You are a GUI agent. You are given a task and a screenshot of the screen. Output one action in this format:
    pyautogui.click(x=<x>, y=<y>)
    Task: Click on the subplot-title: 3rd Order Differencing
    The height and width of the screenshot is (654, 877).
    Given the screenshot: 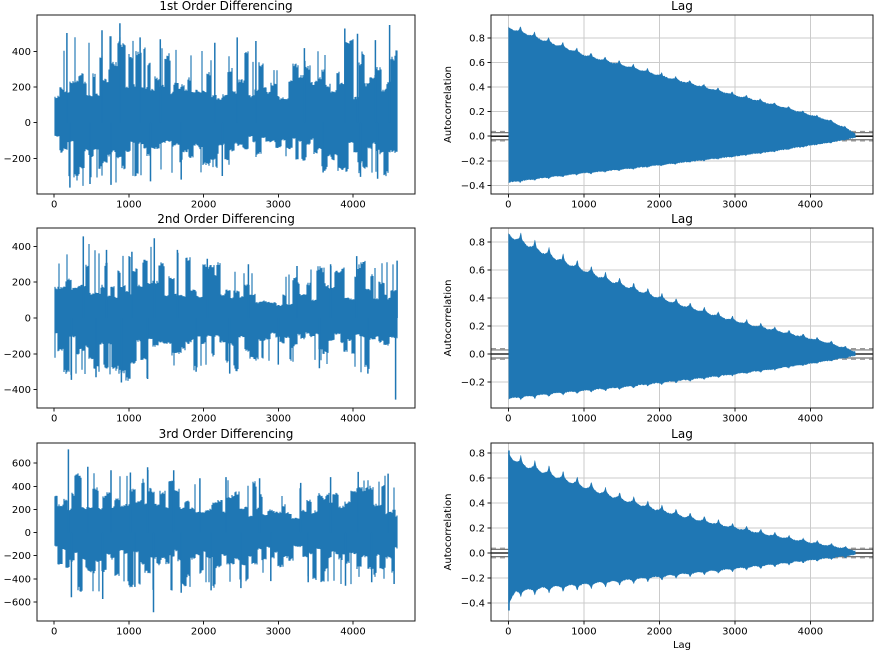 What is the action you would take?
    pyautogui.click(x=226, y=434)
    